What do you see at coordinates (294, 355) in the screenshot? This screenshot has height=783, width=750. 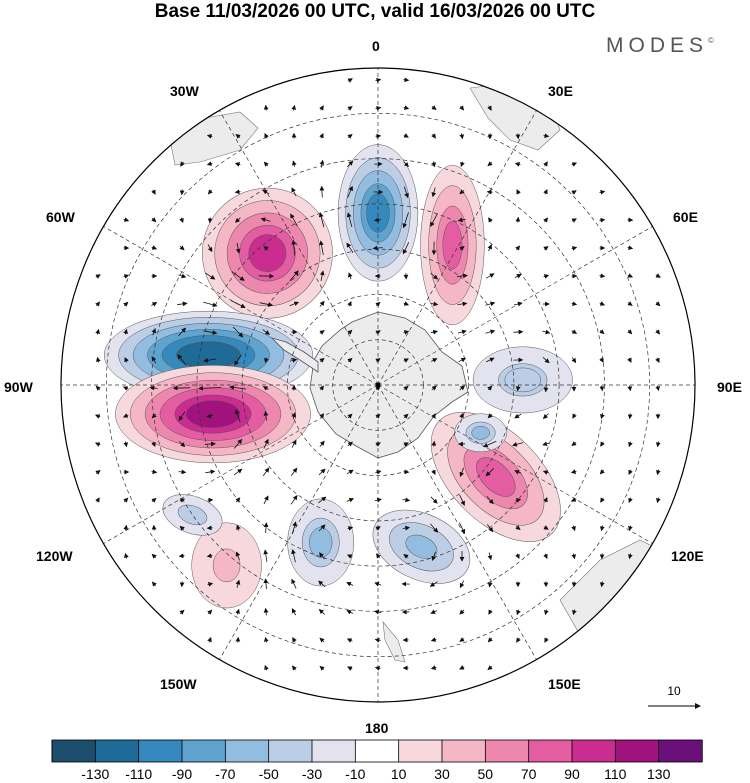 I see `antarctic-peninsula` at bounding box center [294, 355].